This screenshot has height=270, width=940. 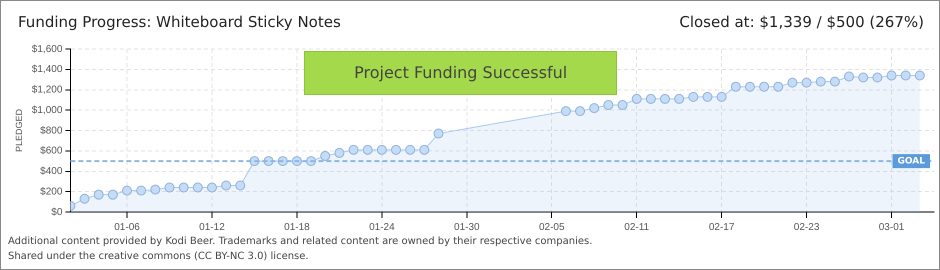 What do you see at coordinates (127, 227) in the screenshot?
I see `x-tick-label: 01-06` at bounding box center [127, 227].